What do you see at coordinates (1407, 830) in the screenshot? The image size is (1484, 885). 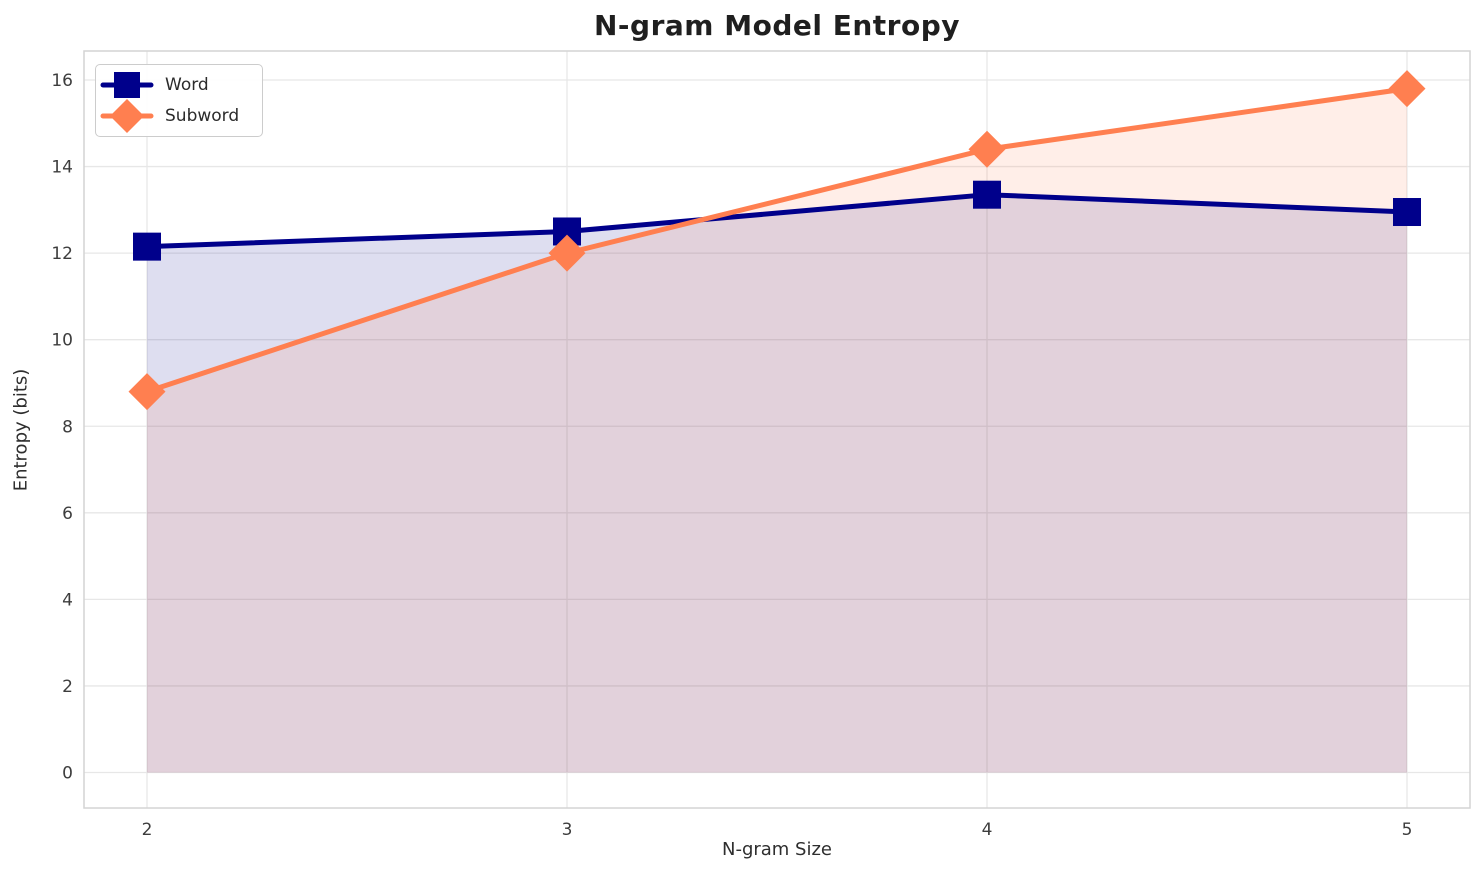 I see `x-tick-label: 5` at bounding box center [1407, 830].